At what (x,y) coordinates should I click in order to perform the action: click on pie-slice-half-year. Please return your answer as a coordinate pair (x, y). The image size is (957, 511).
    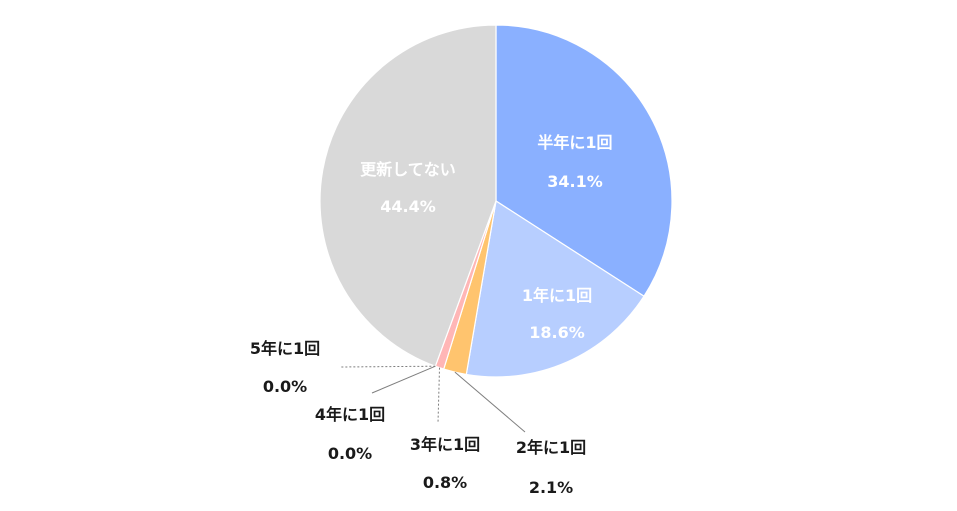
    Looking at the image, I should click on (584, 161).